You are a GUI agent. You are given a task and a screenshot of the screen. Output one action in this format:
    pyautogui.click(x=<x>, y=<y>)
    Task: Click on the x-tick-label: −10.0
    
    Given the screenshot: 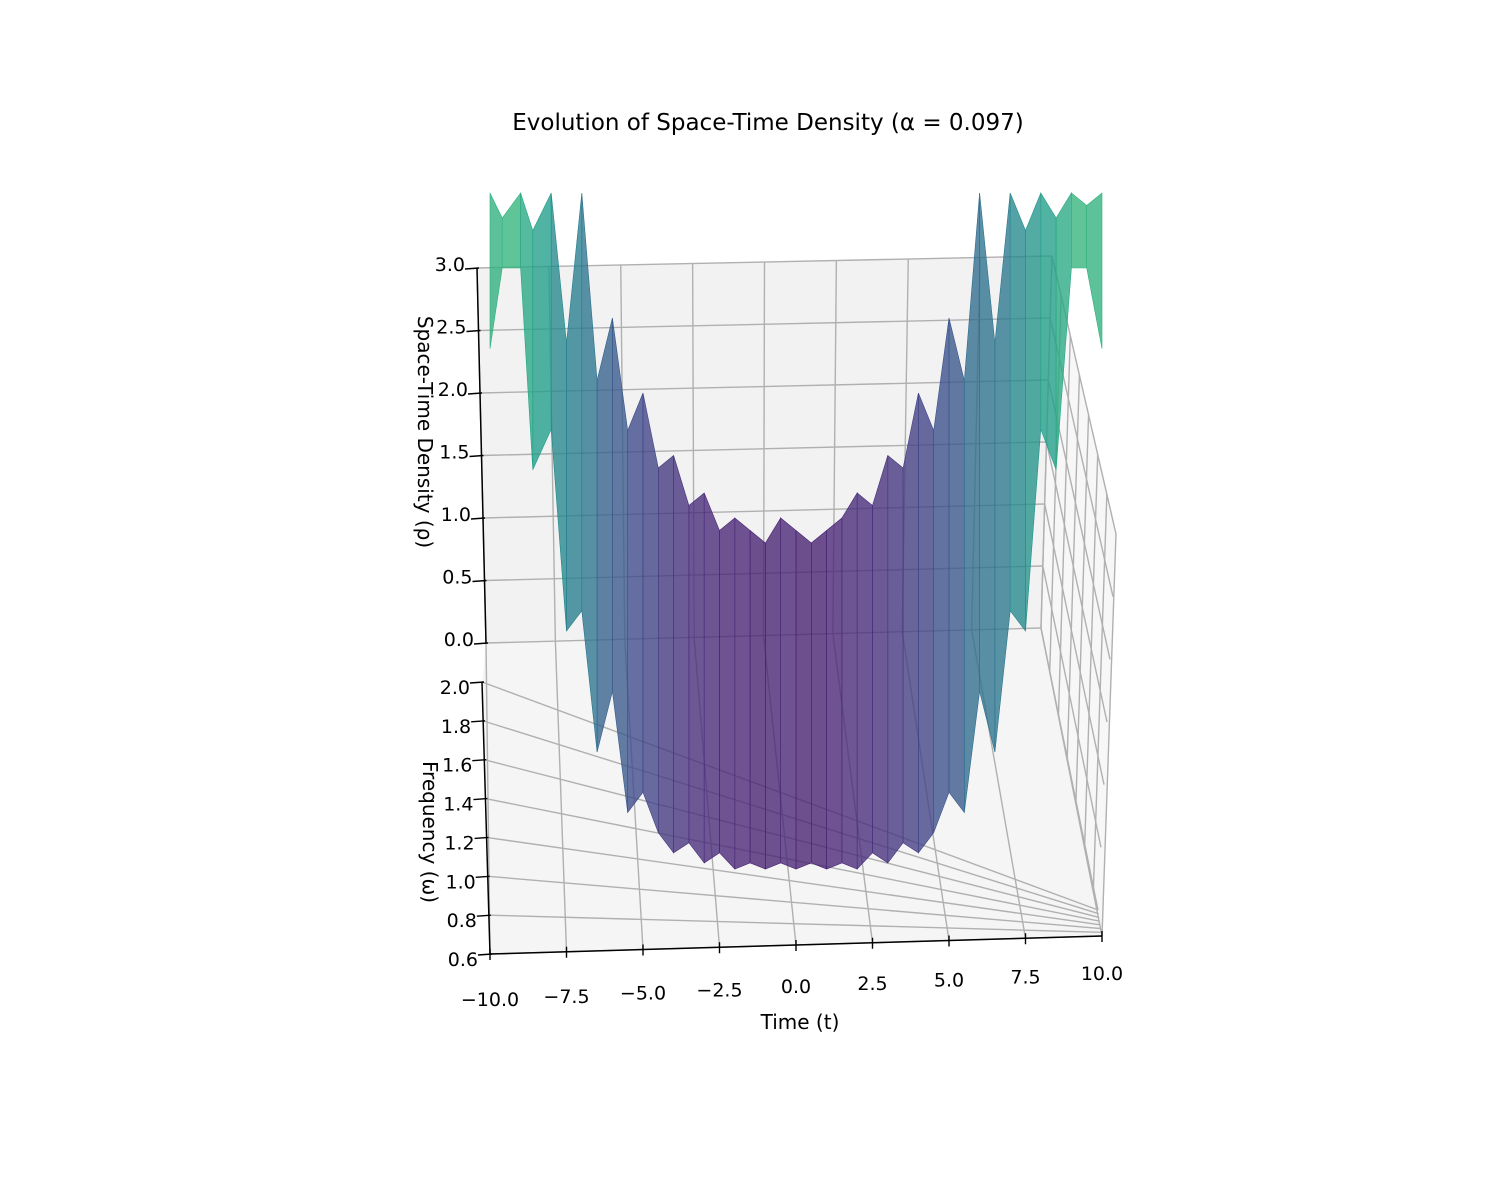 What is the action you would take?
    pyautogui.click(x=490, y=1000)
    